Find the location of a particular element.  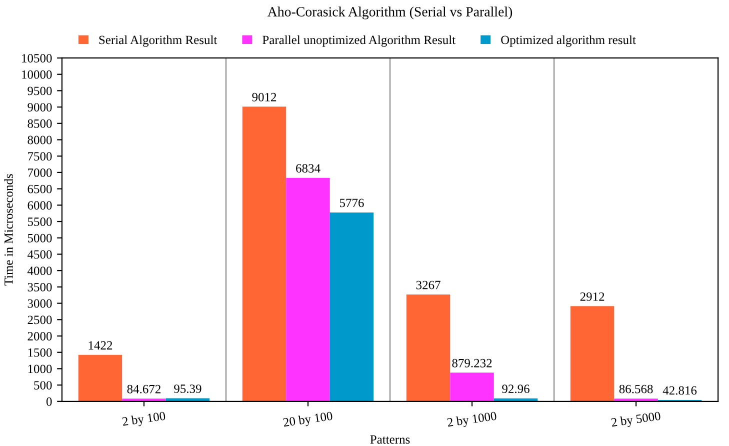

y-tick-label: 5500 is located at coordinates (40, 222).